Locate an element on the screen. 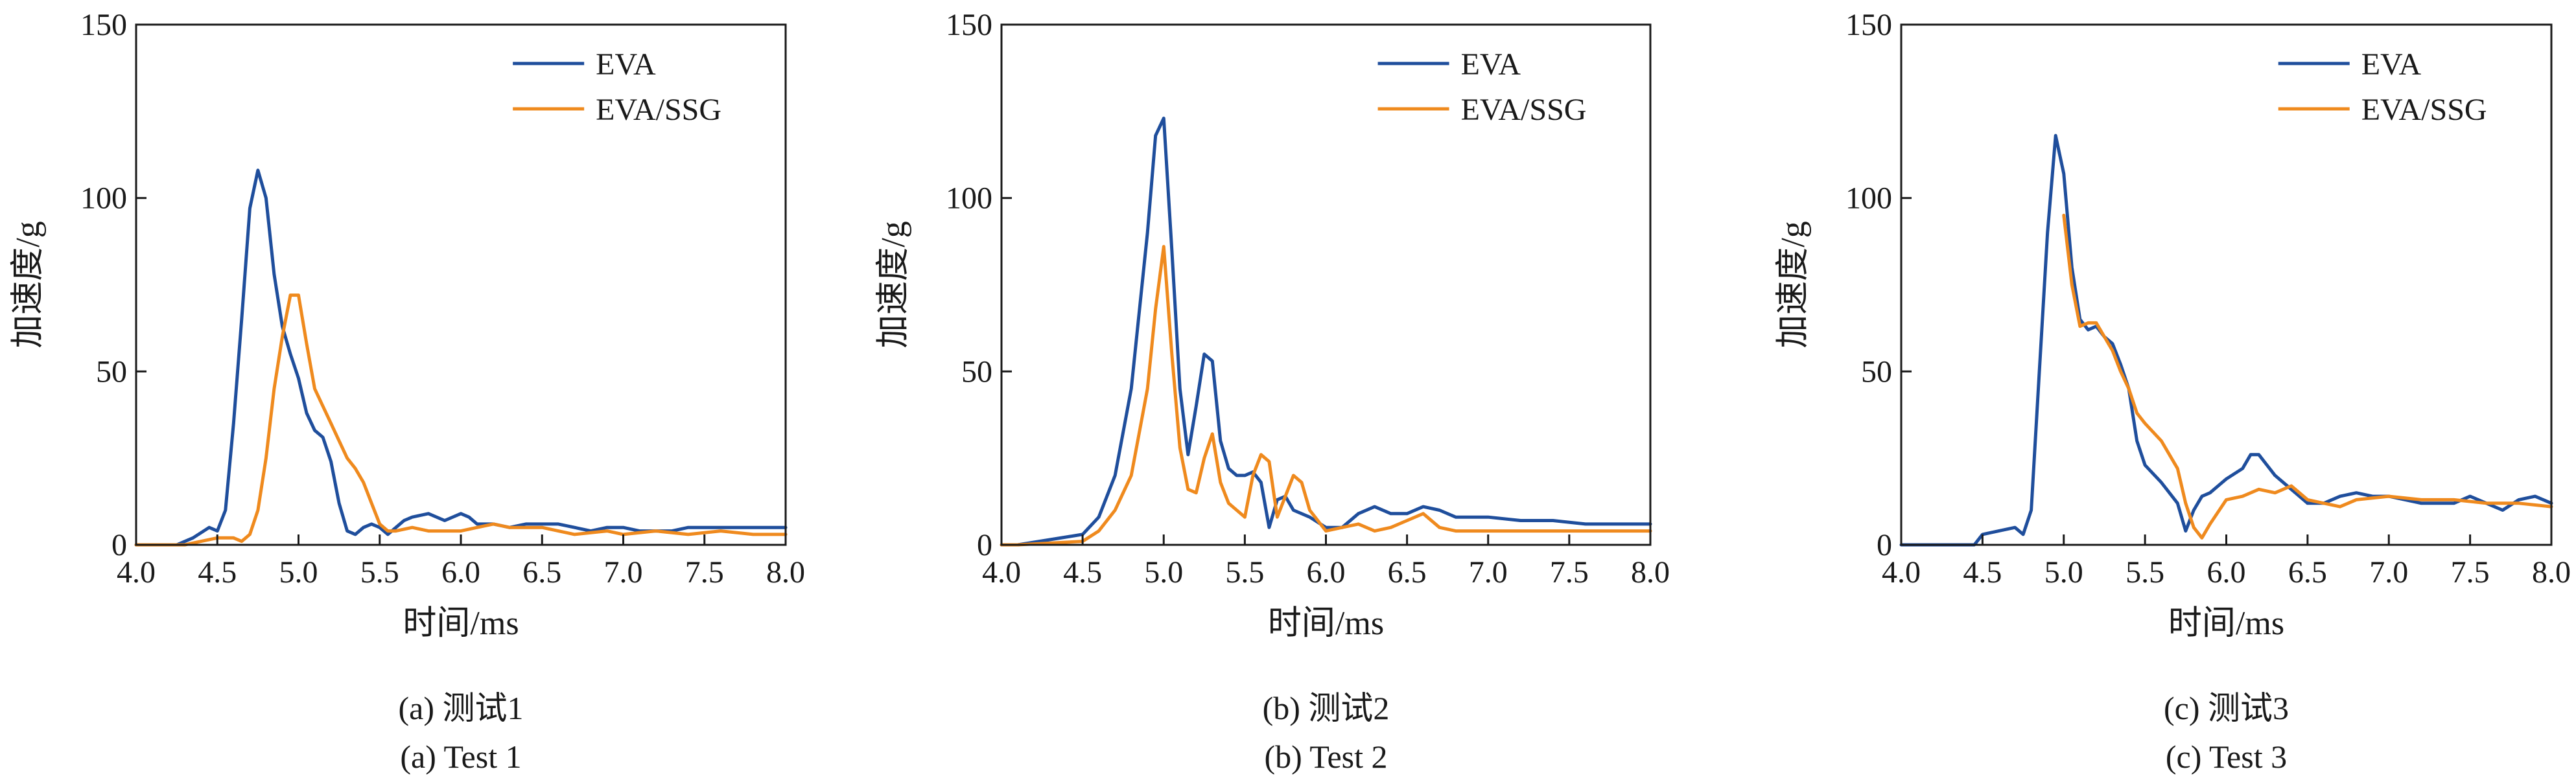 The width and height of the screenshot is (2576, 780). caption-en: (b) Test 2 is located at coordinates (1326, 757).